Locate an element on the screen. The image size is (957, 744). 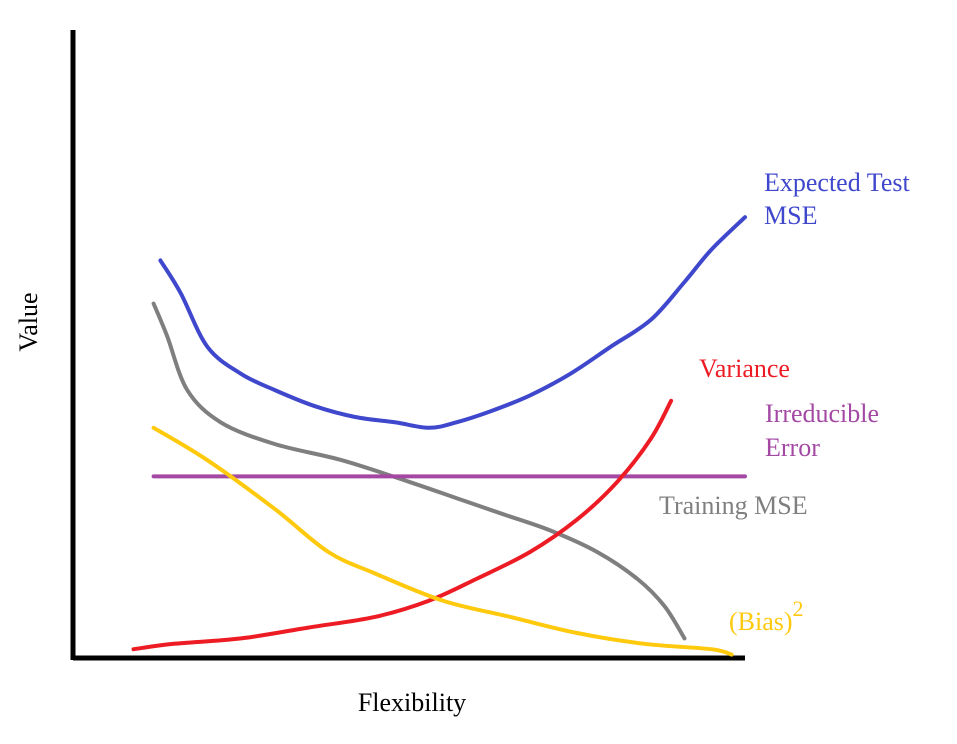
expected-test-mse-label-line: MSE is located at coordinates (790, 215).